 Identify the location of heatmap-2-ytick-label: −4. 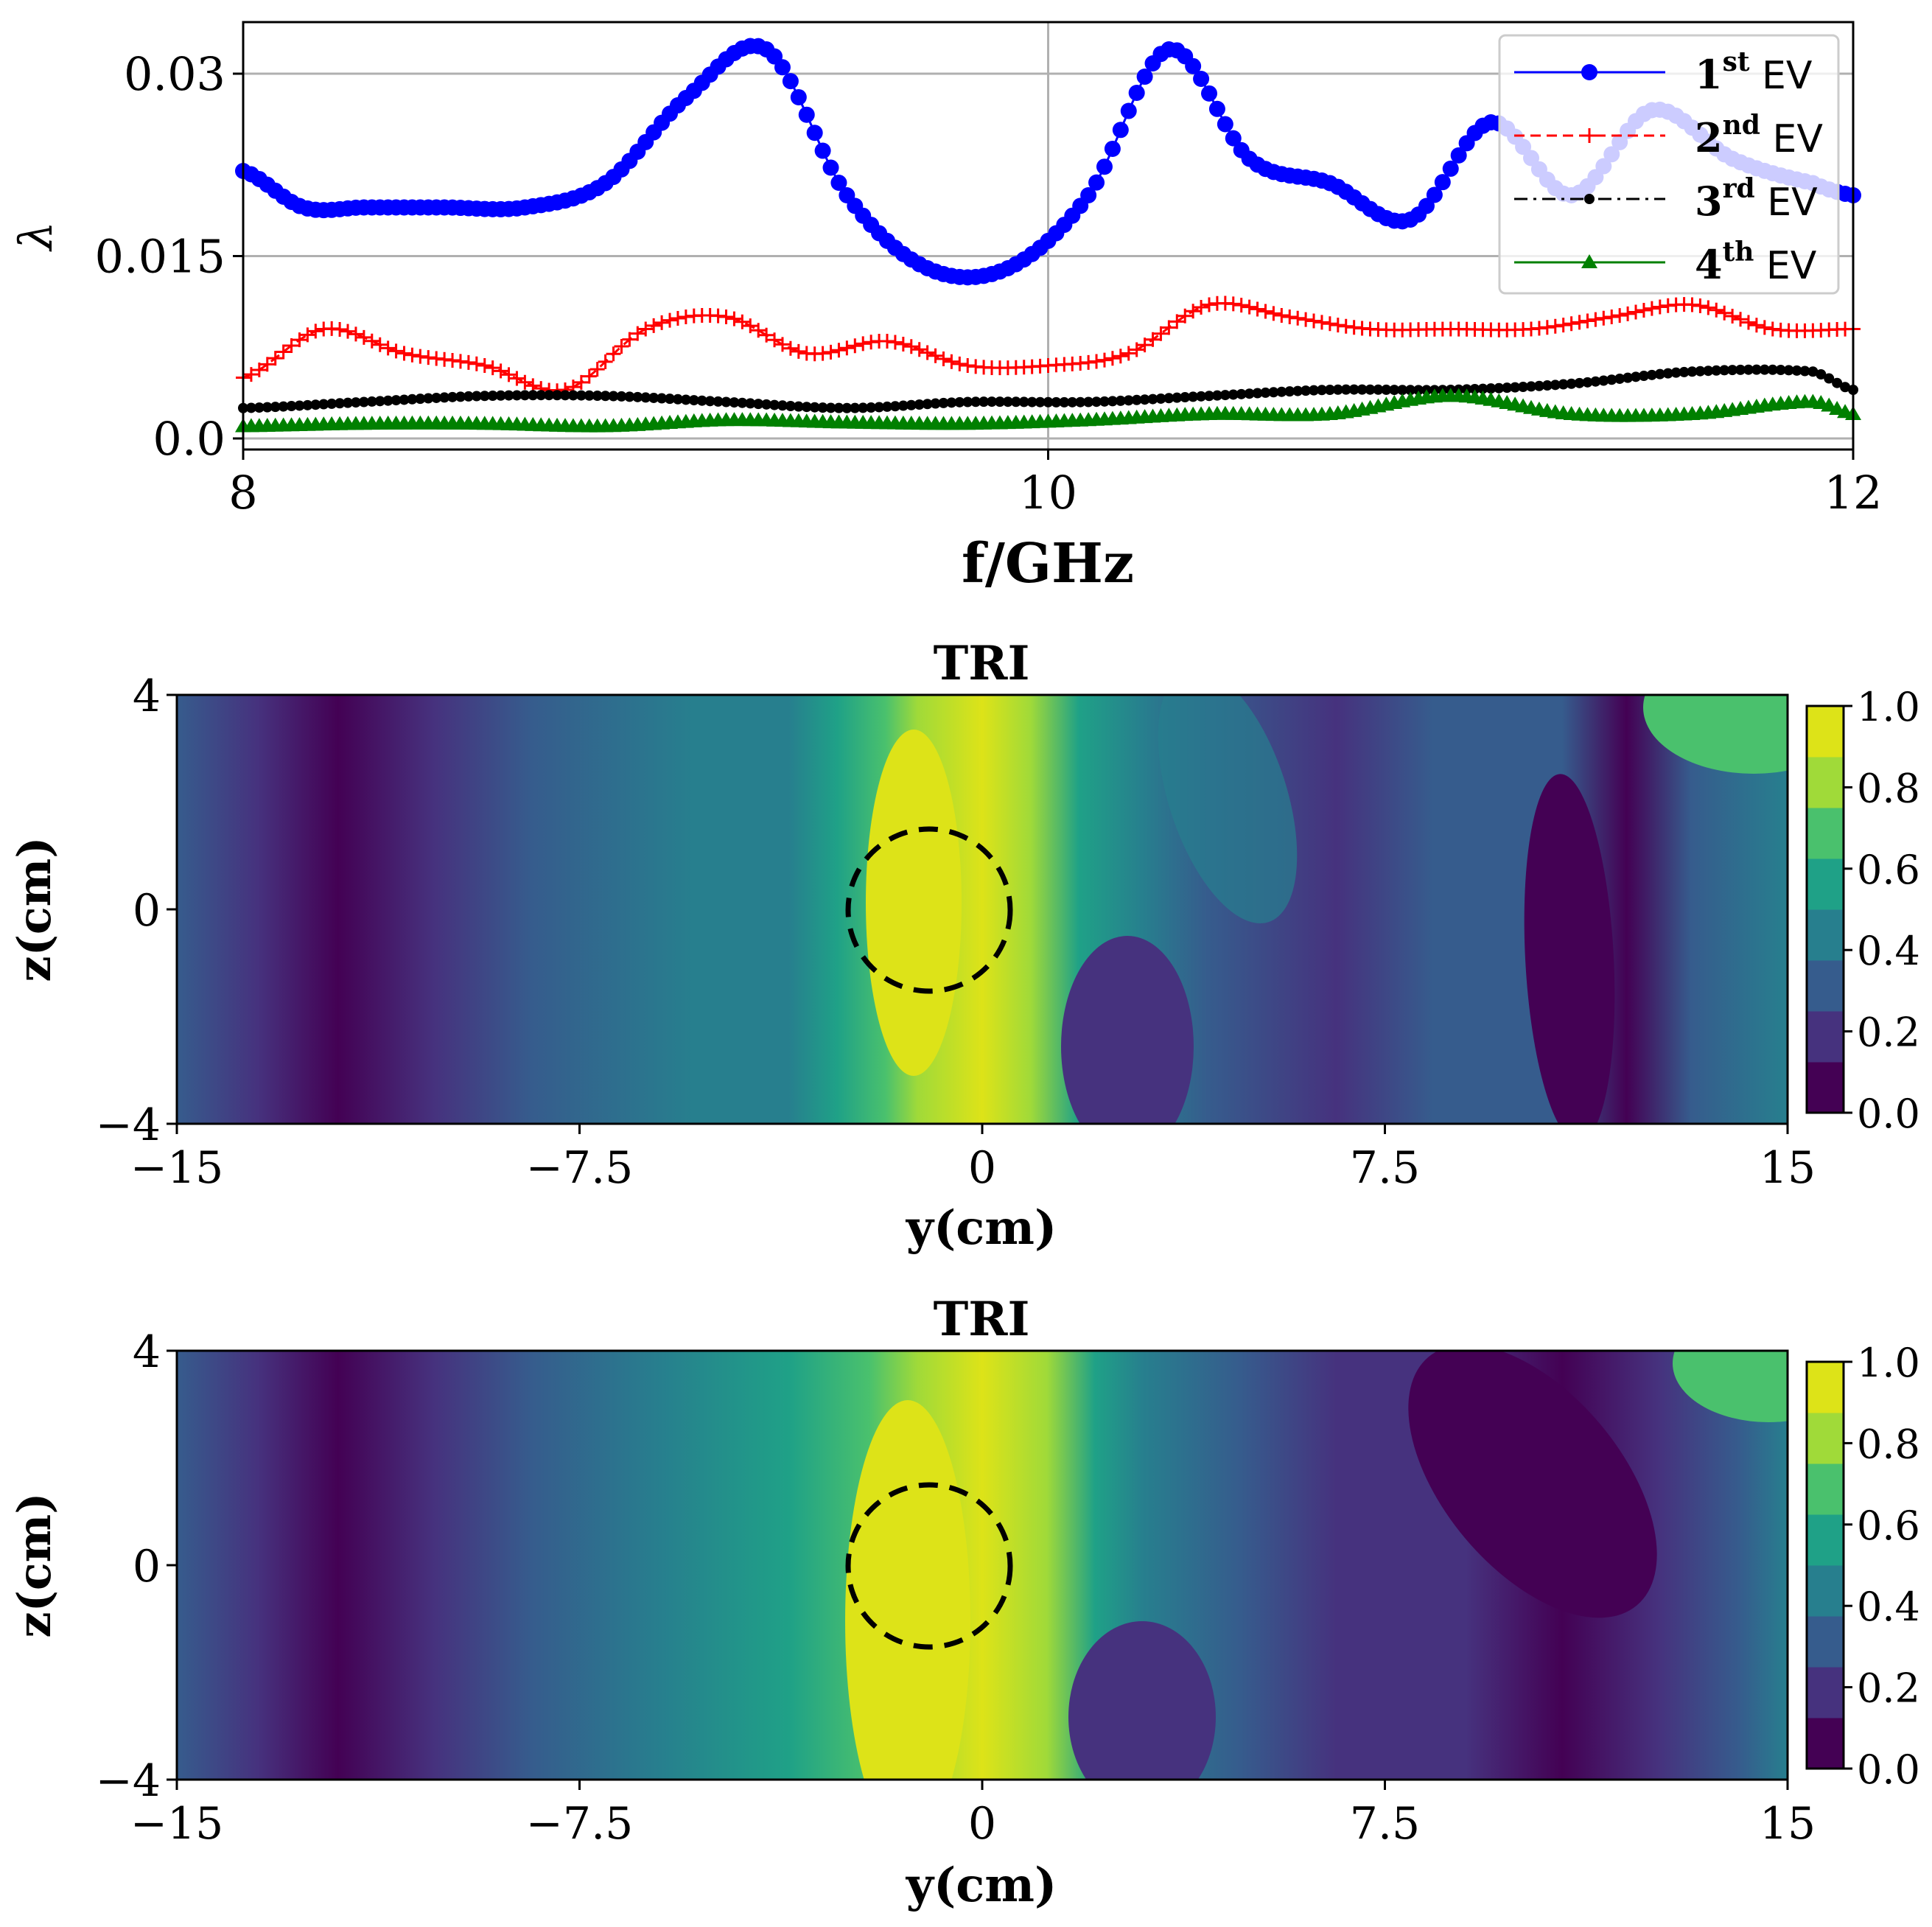
(128, 1781).